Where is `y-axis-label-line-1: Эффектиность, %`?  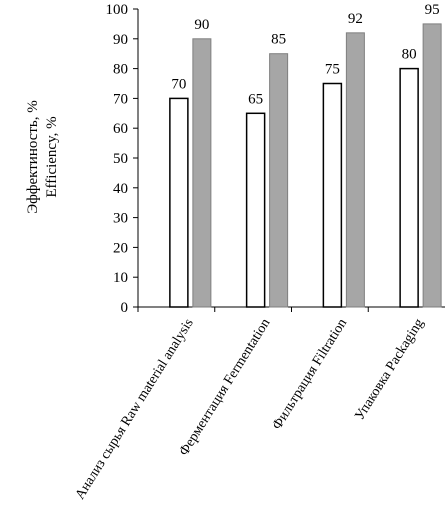 y-axis-label-line-1: Эффектиность, % is located at coordinates (33, 157).